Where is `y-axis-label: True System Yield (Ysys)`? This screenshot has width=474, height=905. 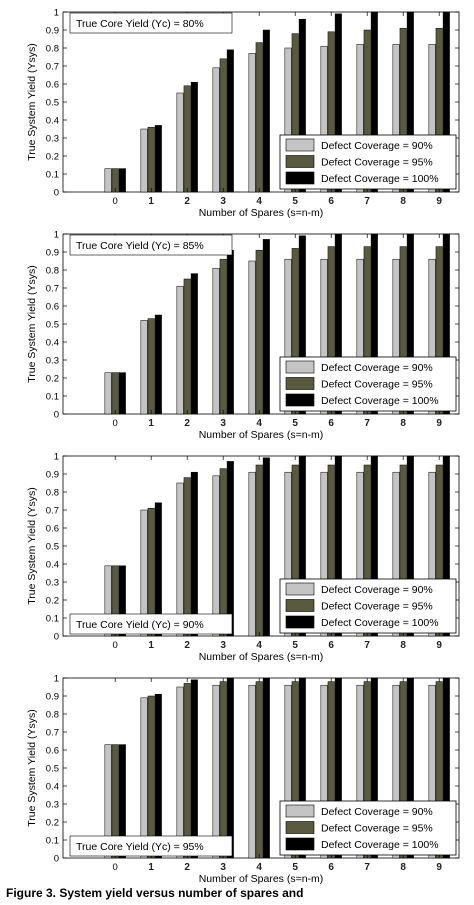
y-axis-label: True System Yield (Ysys) is located at coordinates (32, 323).